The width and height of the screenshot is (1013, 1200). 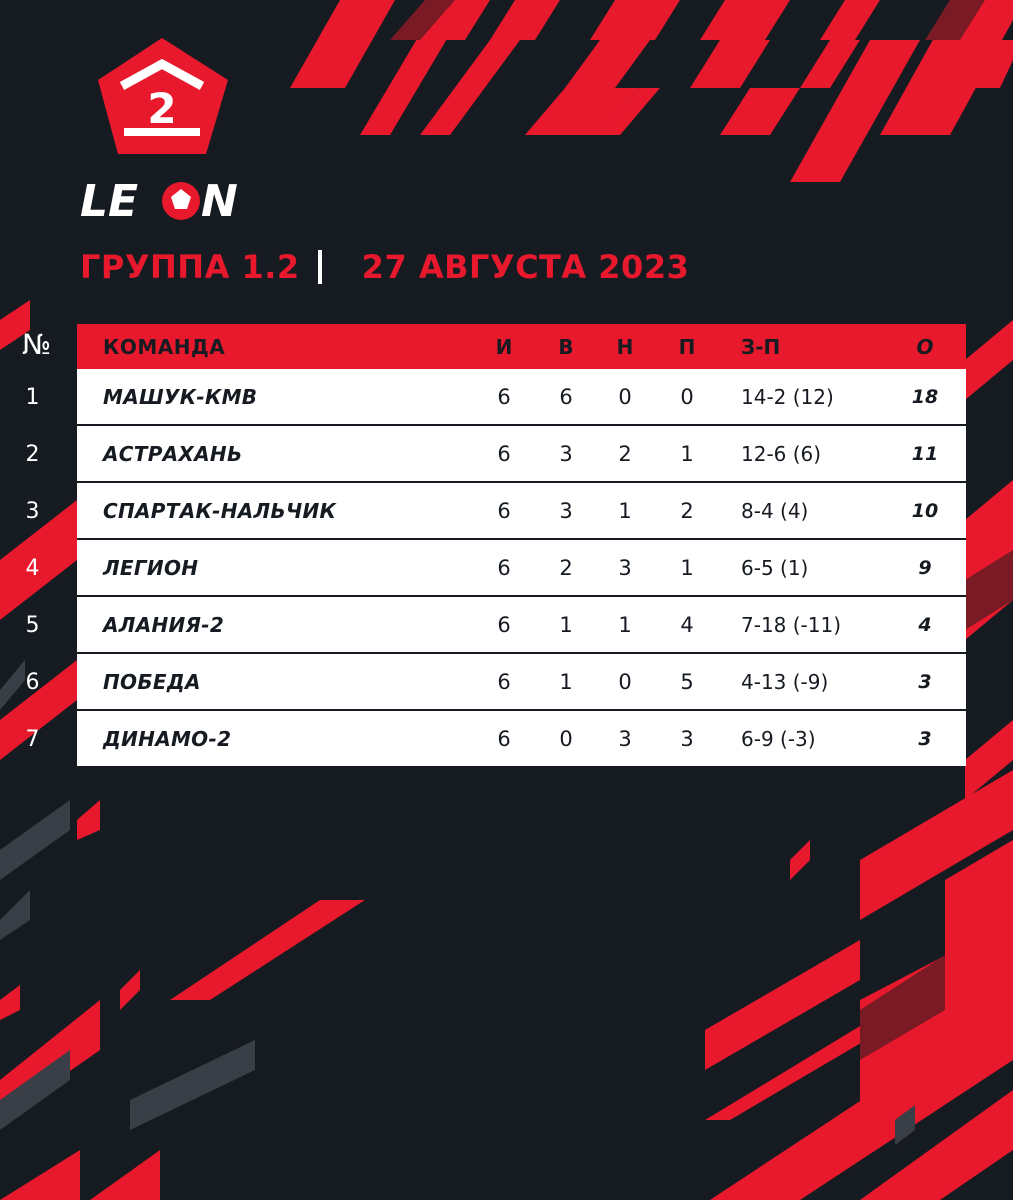 I want to click on table-row: ЛЕГИОН 6 2 3 1 6-5 (1) 9, so click(x=521, y=568).